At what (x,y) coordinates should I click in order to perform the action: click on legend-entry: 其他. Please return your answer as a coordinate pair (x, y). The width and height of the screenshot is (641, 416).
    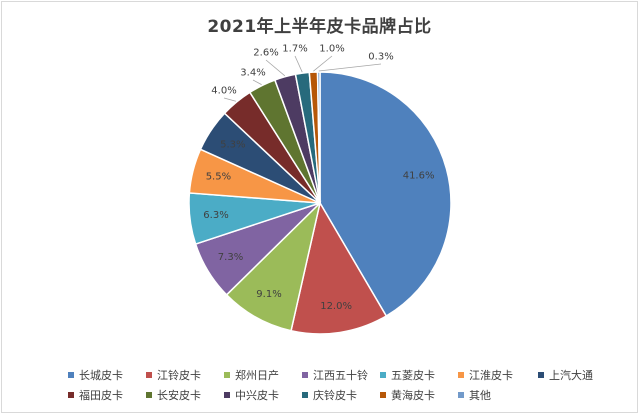
    Looking at the image, I should click on (488, 395).